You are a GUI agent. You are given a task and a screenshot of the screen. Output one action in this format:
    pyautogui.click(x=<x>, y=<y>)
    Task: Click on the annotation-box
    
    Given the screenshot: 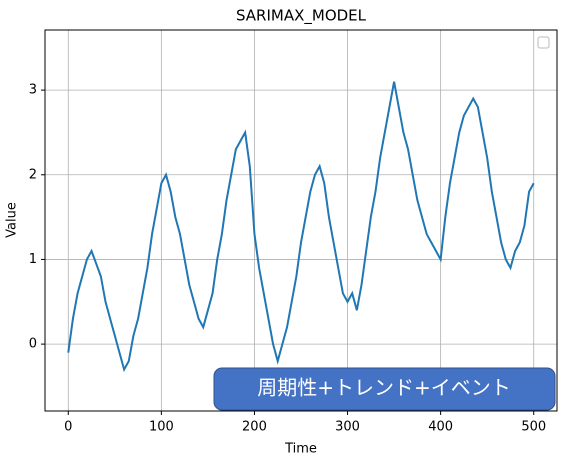 What is the action you would take?
    pyautogui.click(x=384, y=389)
    